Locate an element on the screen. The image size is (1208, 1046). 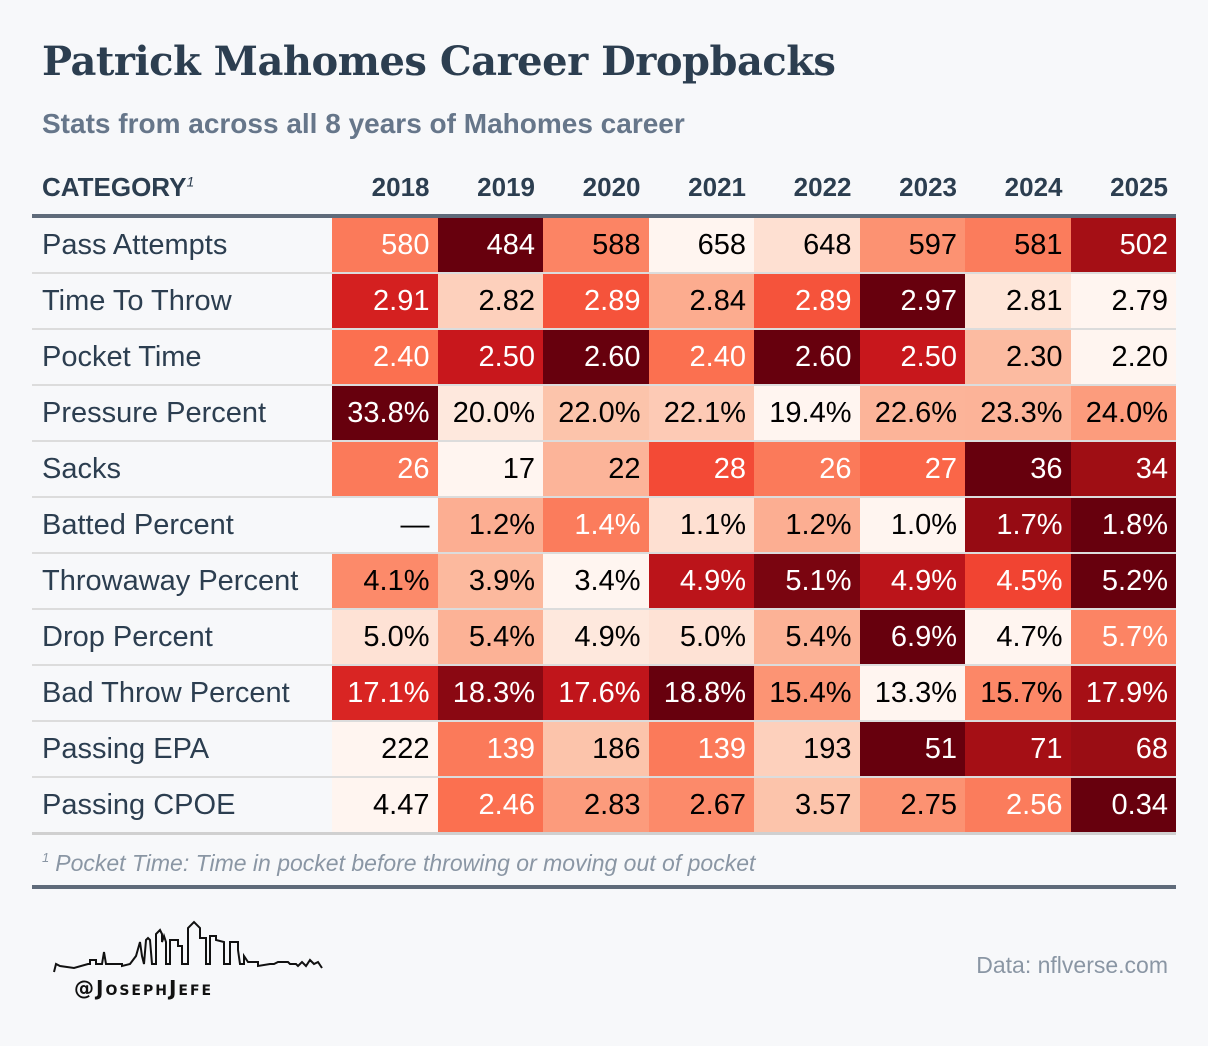
row-label: Pocket Time is located at coordinates (182, 357).